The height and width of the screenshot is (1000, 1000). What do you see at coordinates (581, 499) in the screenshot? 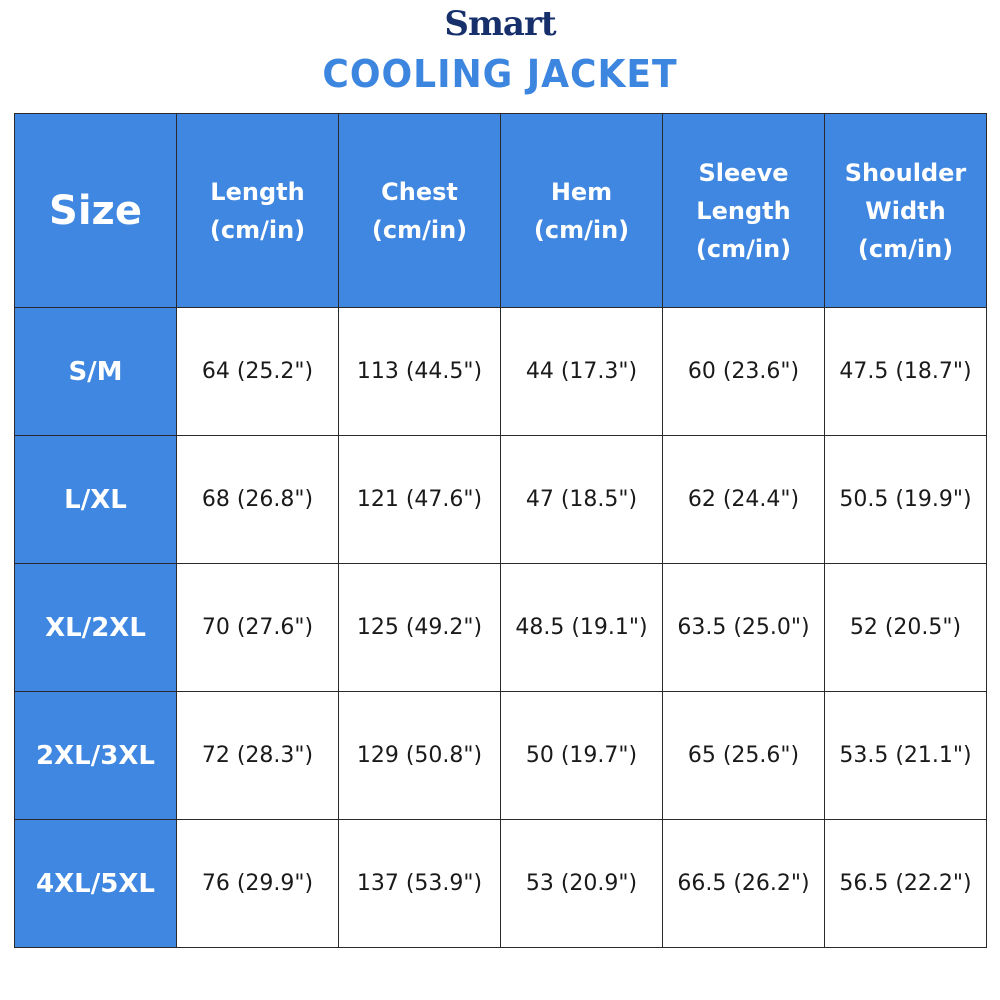
I see `hem-cell: 47 (18.5")` at bounding box center [581, 499].